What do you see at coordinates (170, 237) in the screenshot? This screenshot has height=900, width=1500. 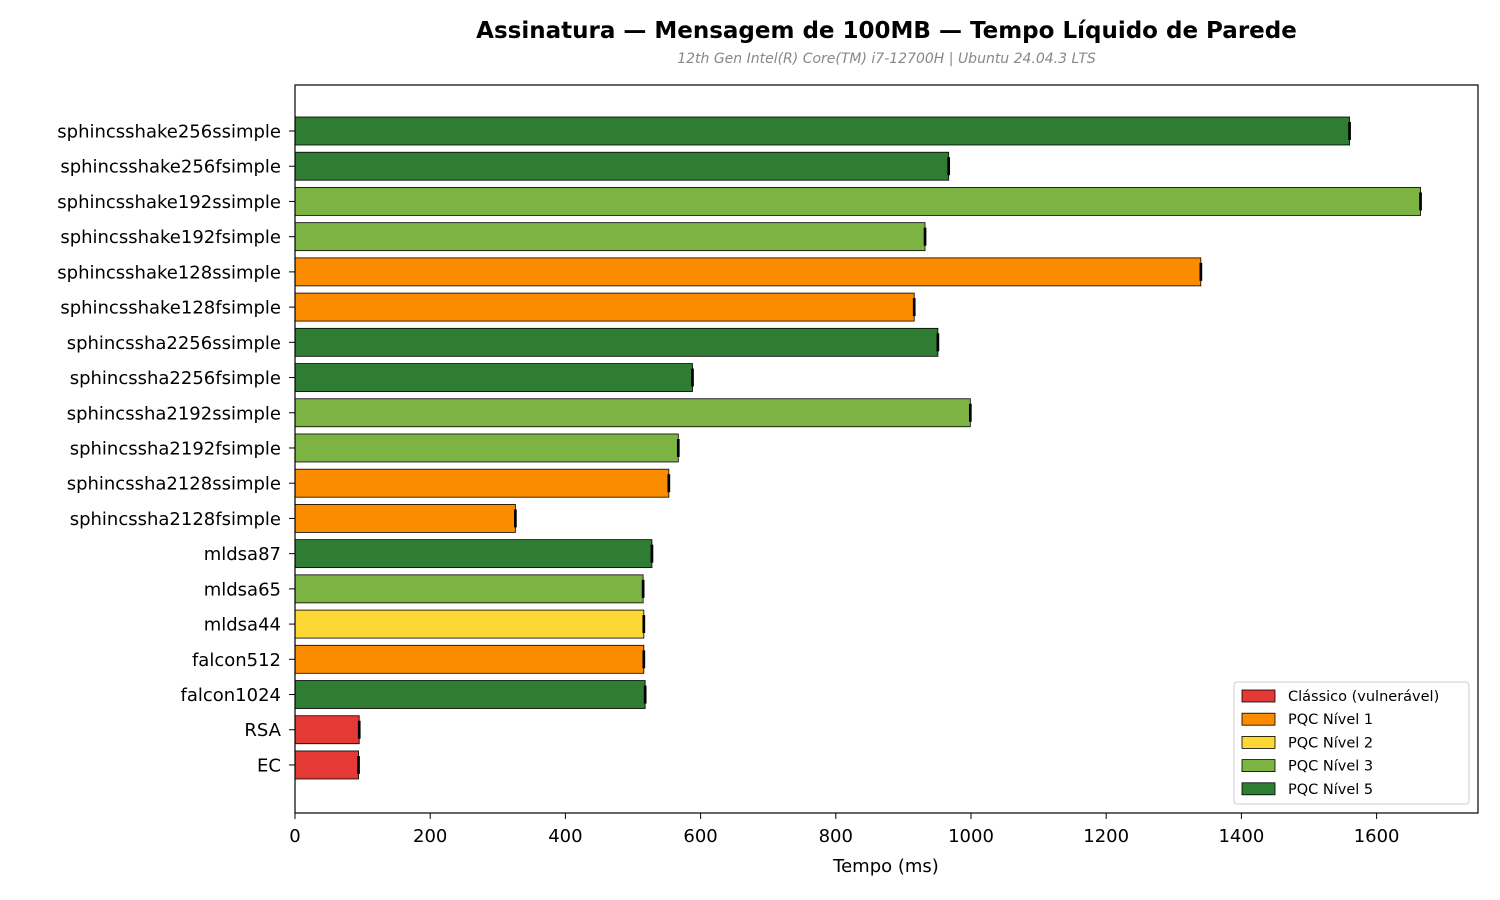 I see `y-tick-label: sphincsshake192fsimple` at bounding box center [170, 237].